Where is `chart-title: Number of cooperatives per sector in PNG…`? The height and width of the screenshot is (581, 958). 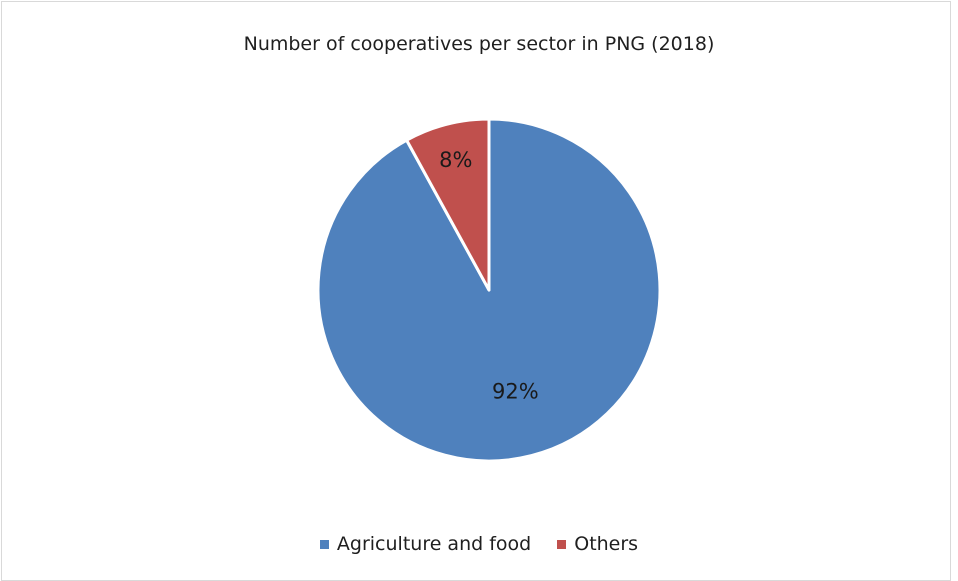 chart-title: Number of cooperatives per sector in PNG… is located at coordinates (479, 44).